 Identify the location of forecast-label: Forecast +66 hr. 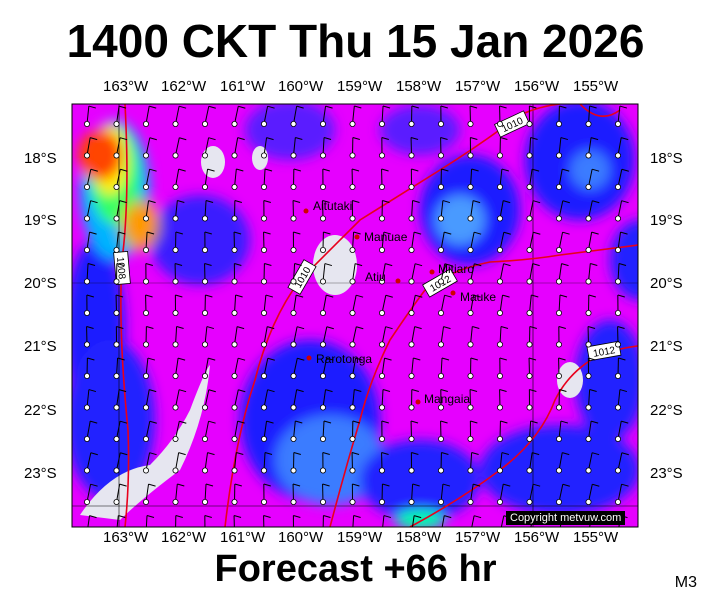
(355, 569).